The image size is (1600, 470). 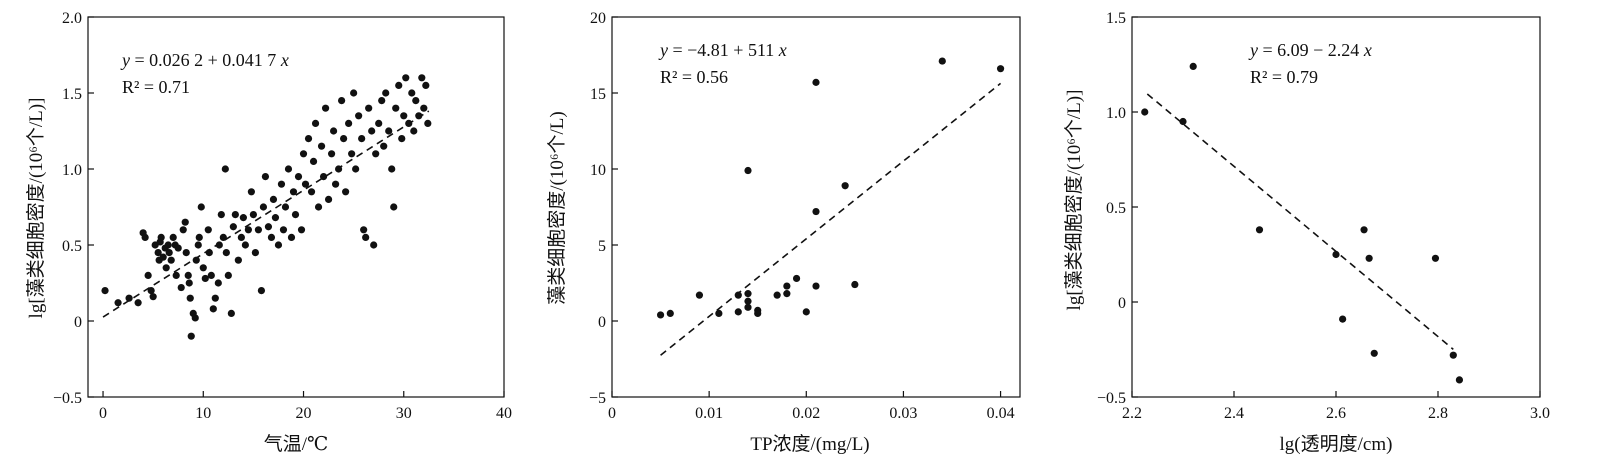 I want to click on y-tick-label: 20, so click(x=598, y=18).